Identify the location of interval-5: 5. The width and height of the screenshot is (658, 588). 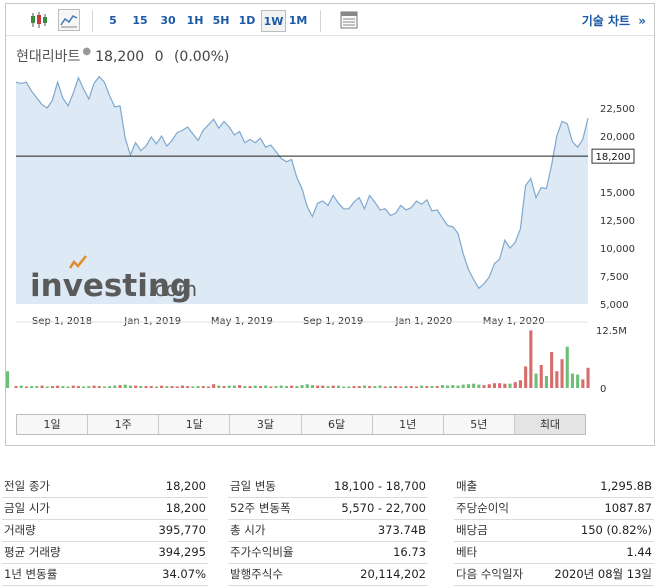
(113, 20).